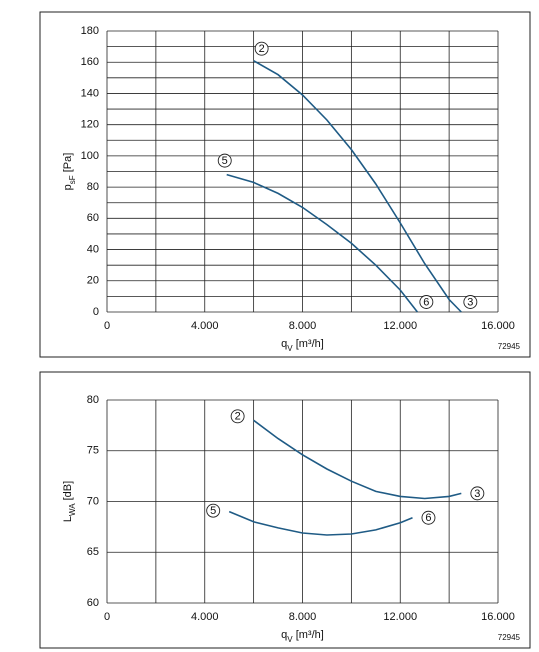 The image size is (539, 652). Describe the element at coordinates (93, 451) in the screenshot. I see `y-tick-label: 75` at that location.